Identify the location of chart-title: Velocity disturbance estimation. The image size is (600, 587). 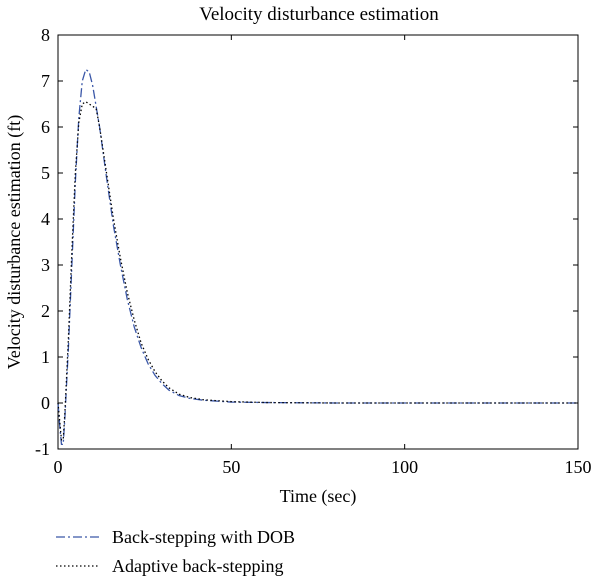
(319, 14).